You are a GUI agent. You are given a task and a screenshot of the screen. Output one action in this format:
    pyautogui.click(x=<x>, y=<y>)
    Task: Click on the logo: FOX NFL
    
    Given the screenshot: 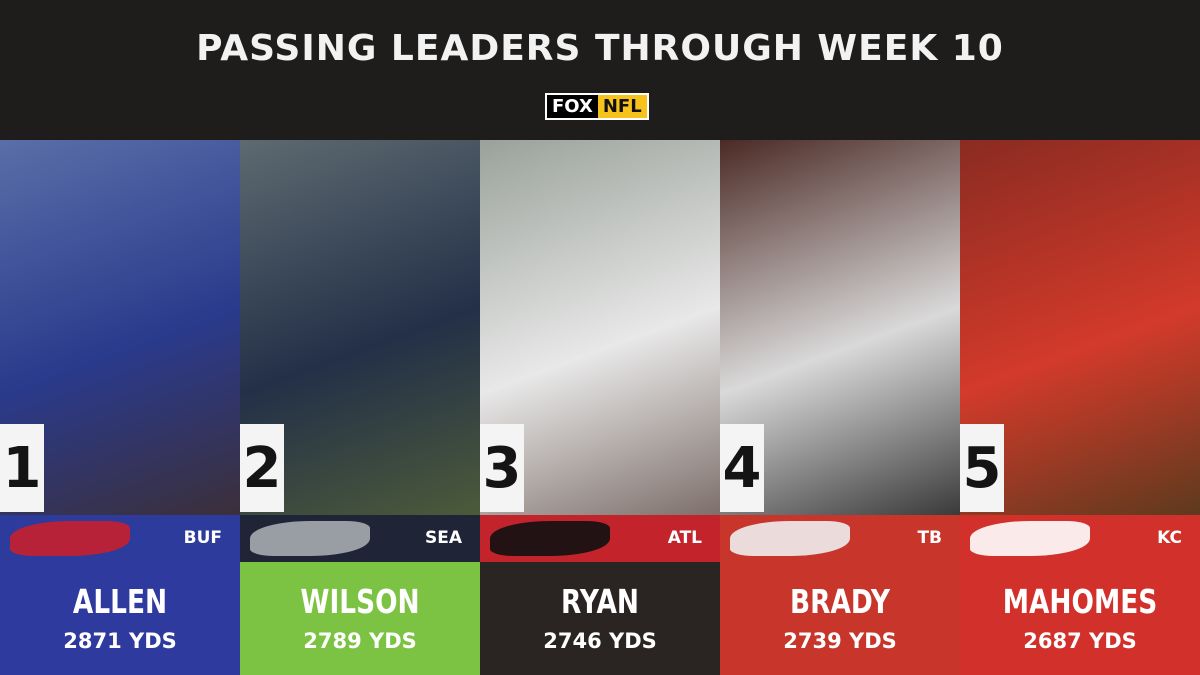 What is the action you would take?
    pyautogui.click(x=597, y=106)
    